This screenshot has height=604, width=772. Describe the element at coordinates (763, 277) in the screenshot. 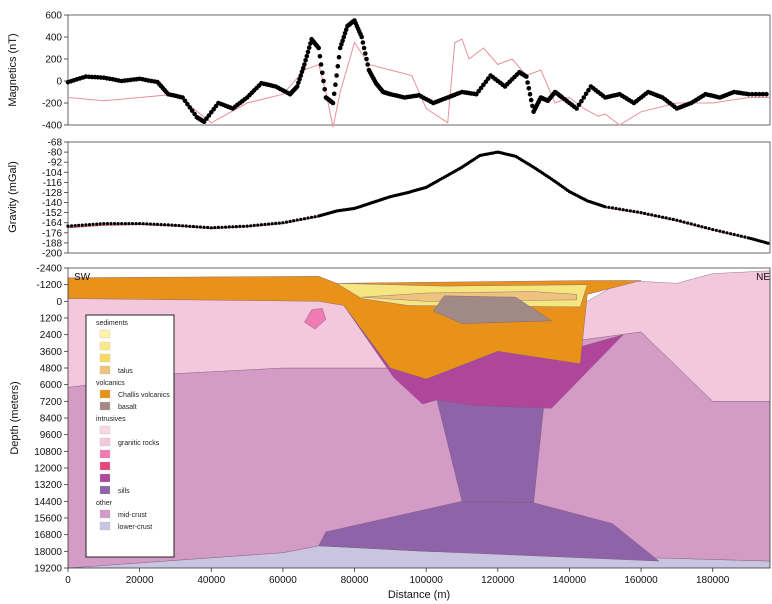

I see `ne-annotation: NE` at that location.